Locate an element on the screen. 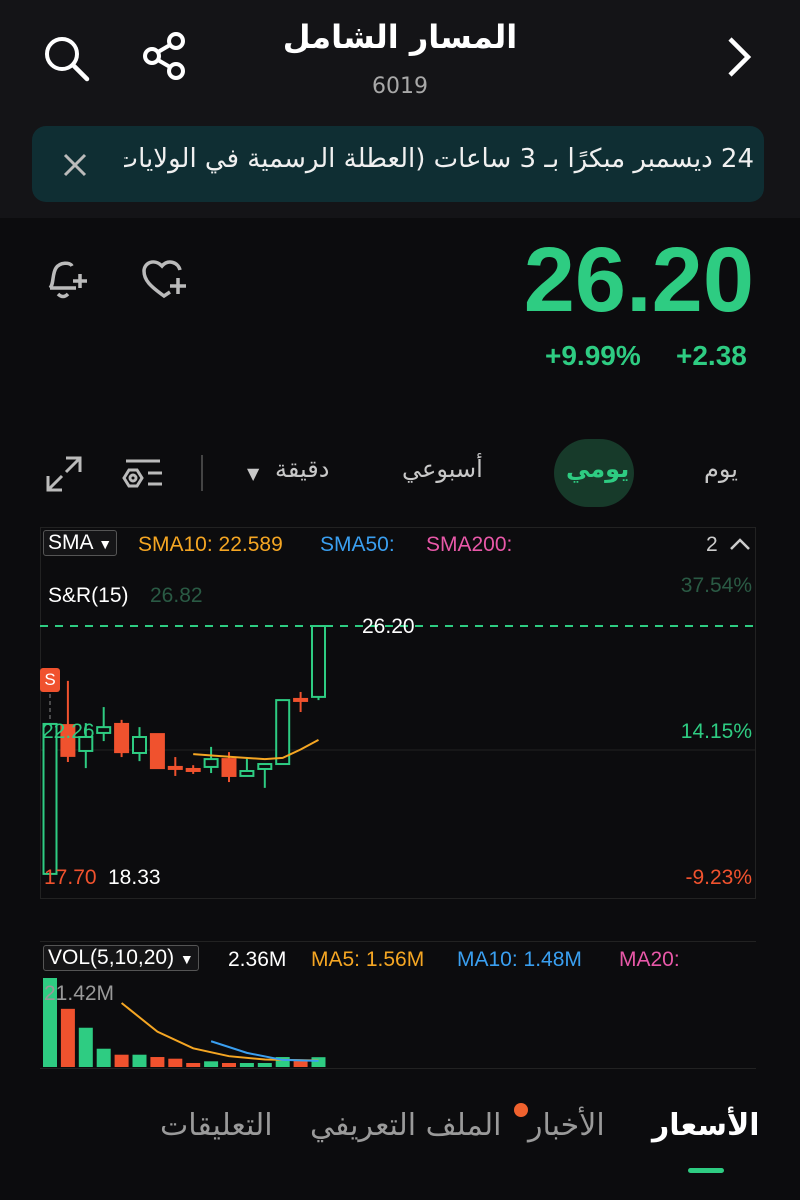 The image size is (800, 1200). sma10-line is located at coordinates (256, 750).